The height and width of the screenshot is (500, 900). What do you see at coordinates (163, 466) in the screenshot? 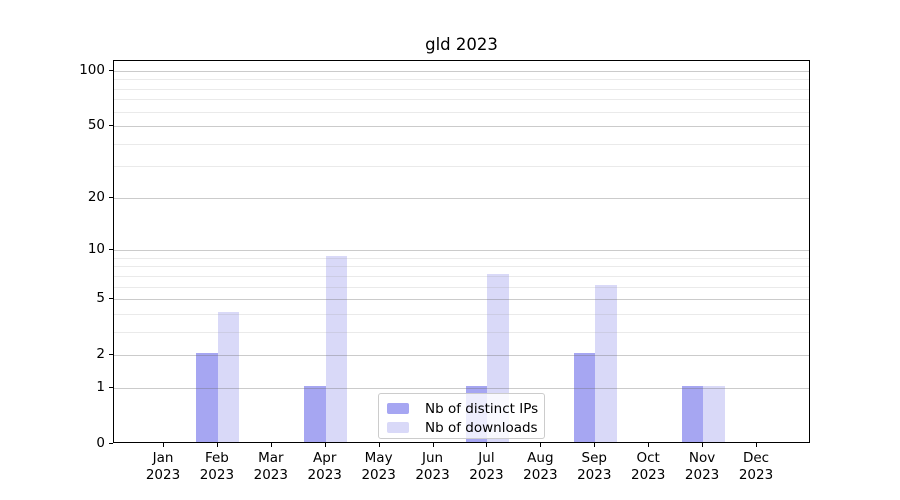
I see `x-tick-label-jan: Jan 2023` at bounding box center [163, 466].